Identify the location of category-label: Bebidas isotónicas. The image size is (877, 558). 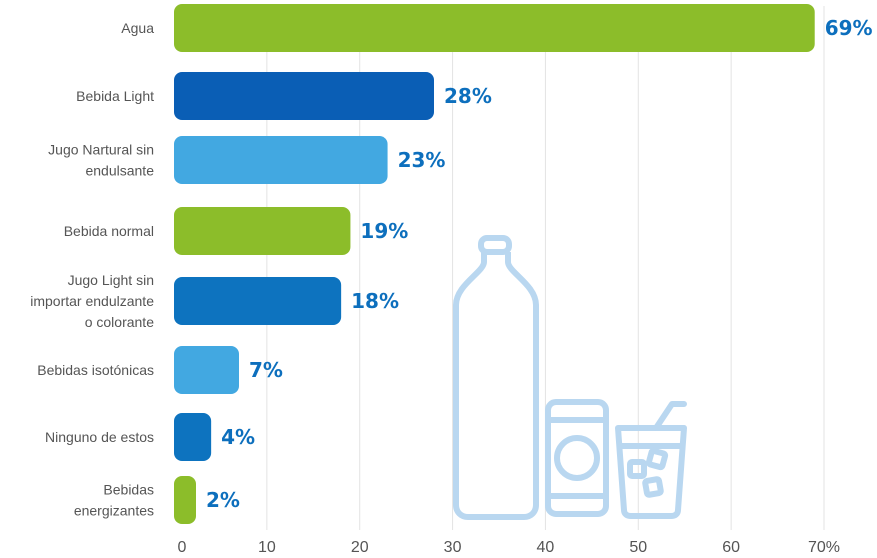
(95, 370).